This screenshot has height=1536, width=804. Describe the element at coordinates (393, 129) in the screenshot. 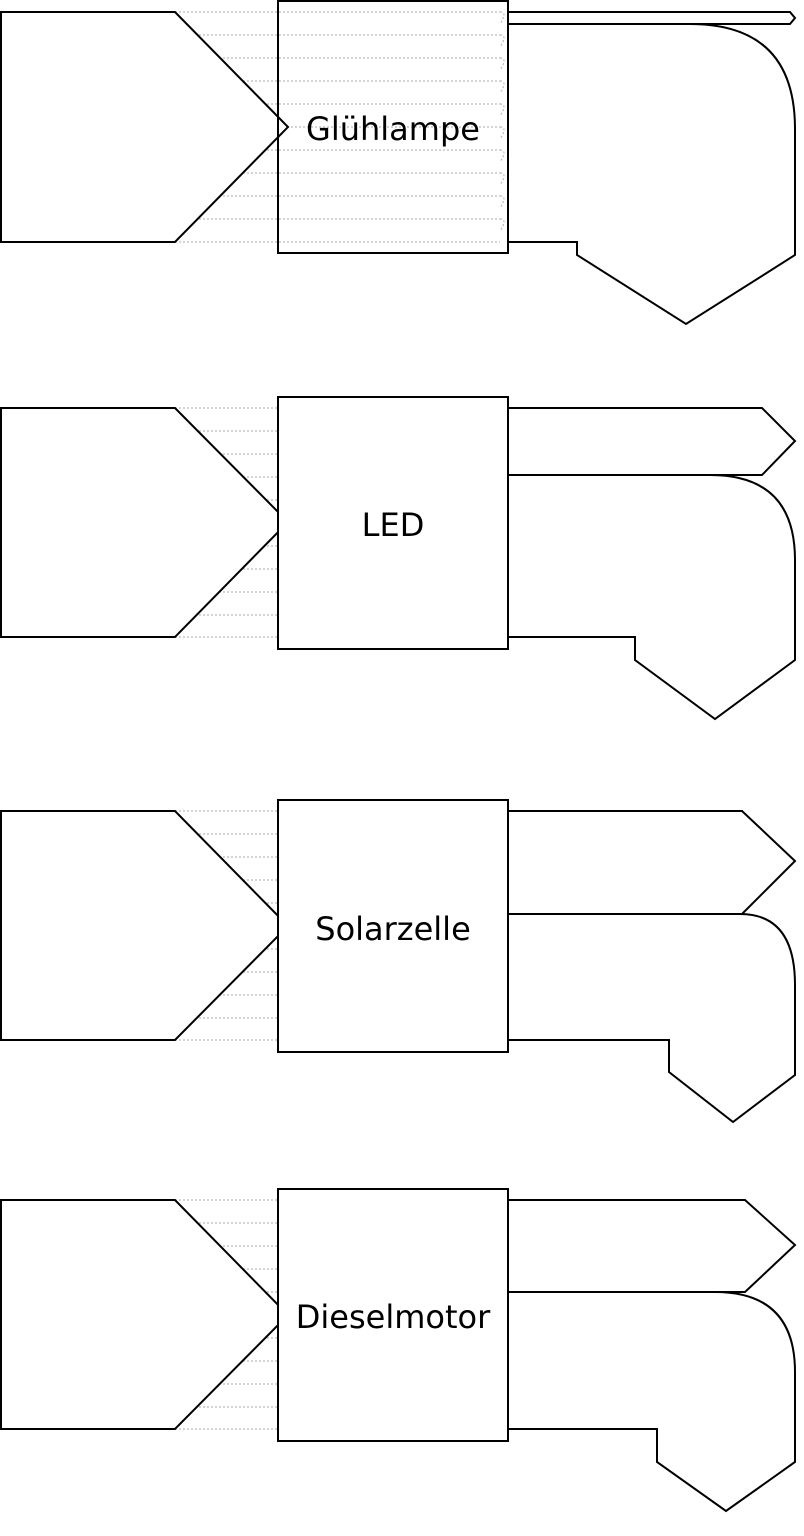

I see `device-label: Glühlampe` at that location.